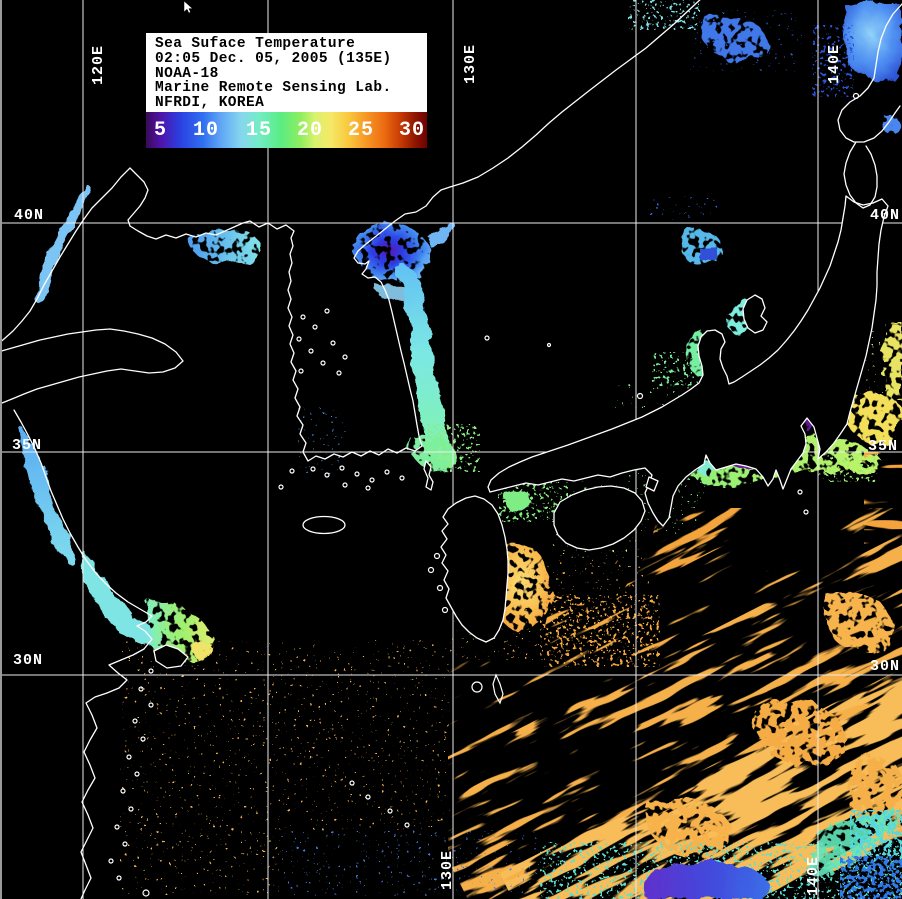 The image size is (902, 899). I want to click on colorbar-tick-30: 30, so click(412, 130).